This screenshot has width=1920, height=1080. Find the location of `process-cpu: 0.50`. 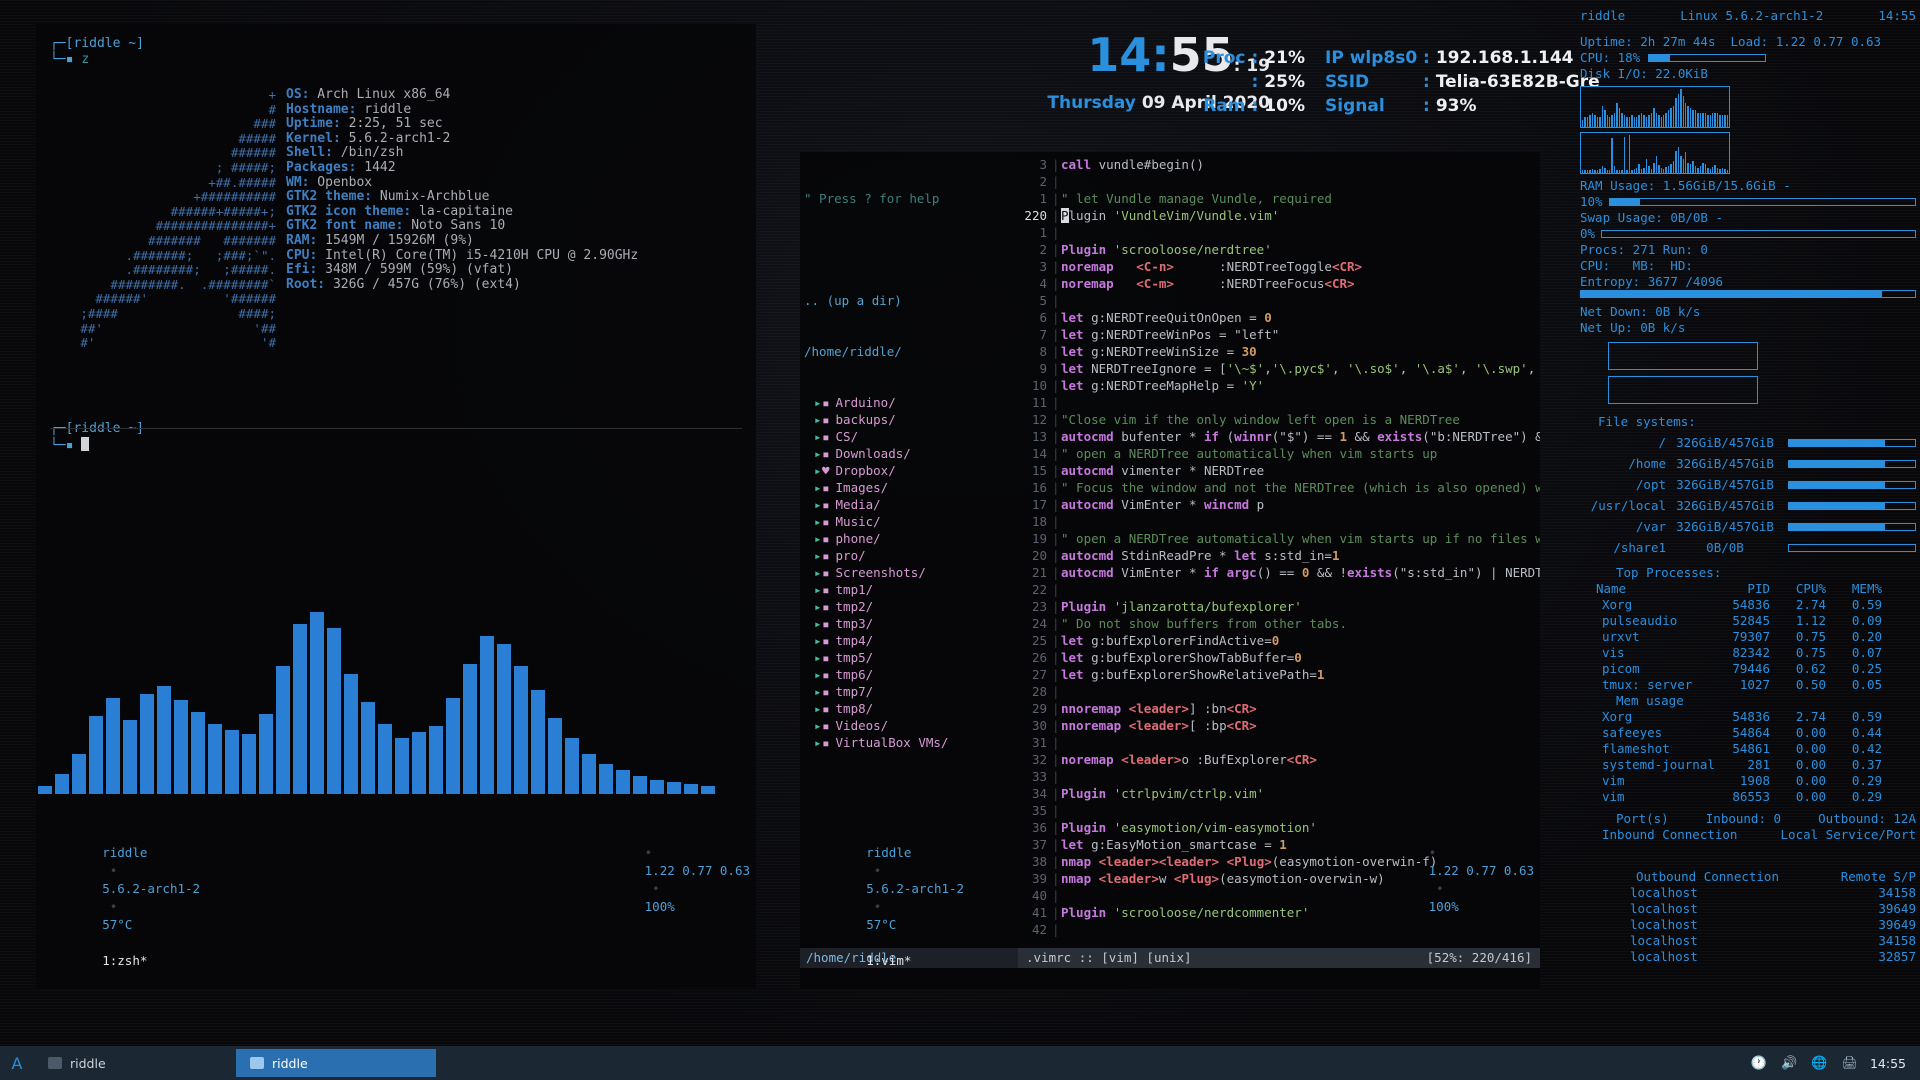

process-cpu: 0.50 is located at coordinates (1810, 684).